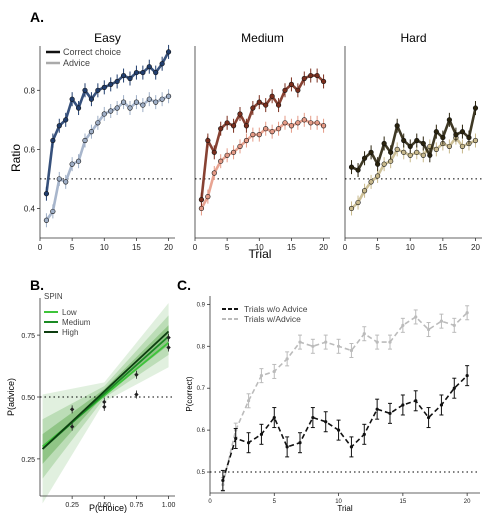 The height and width of the screenshot is (513, 501). What do you see at coordinates (92, 52) in the screenshot?
I see `legend-label: Correct choice` at bounding box center [92, 52].